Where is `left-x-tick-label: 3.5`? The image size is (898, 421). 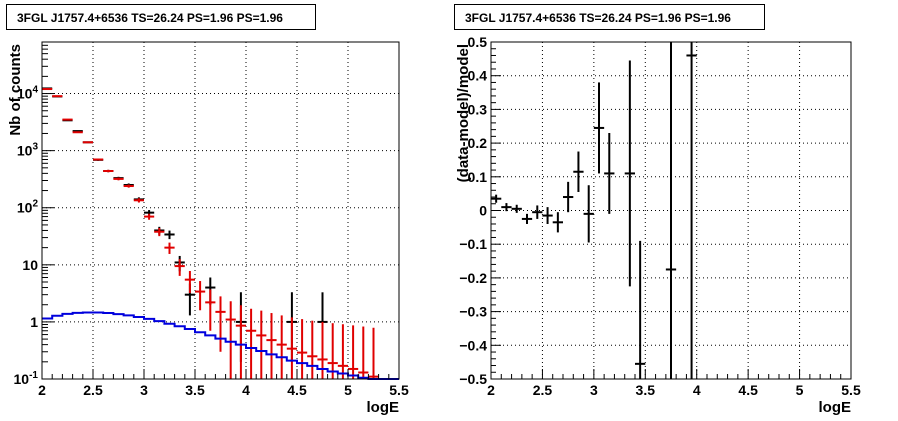
left-x-tick-label: 3.5 is located at coordinates (195, 390).